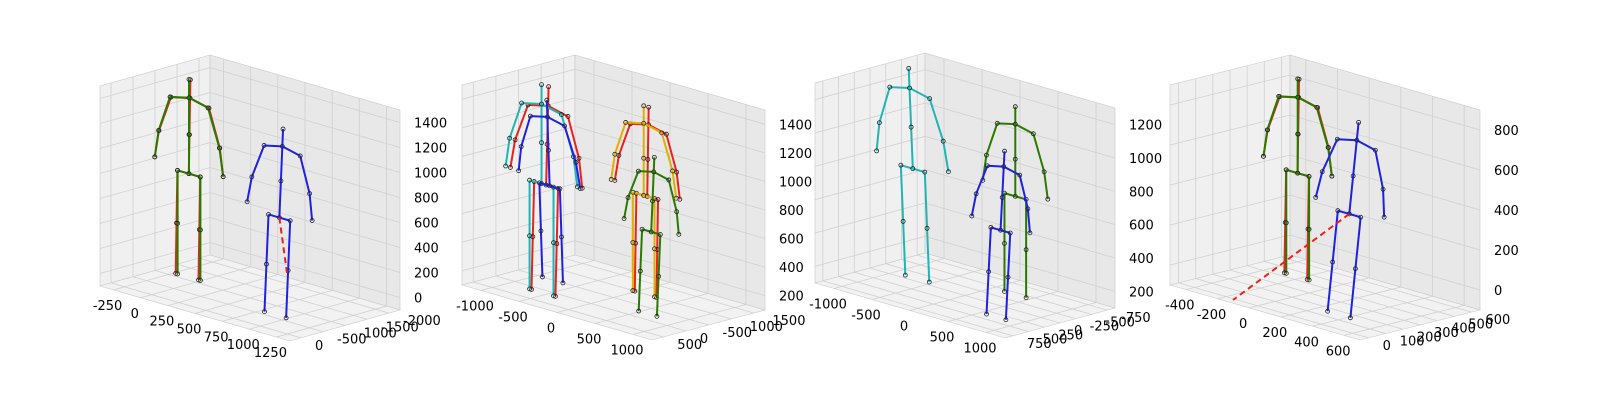 This screenshot has width=1600, height=400. Describe the element at coordinates (243, 345) in the screenshot. I see `x-tick-label: 1000` at that location.